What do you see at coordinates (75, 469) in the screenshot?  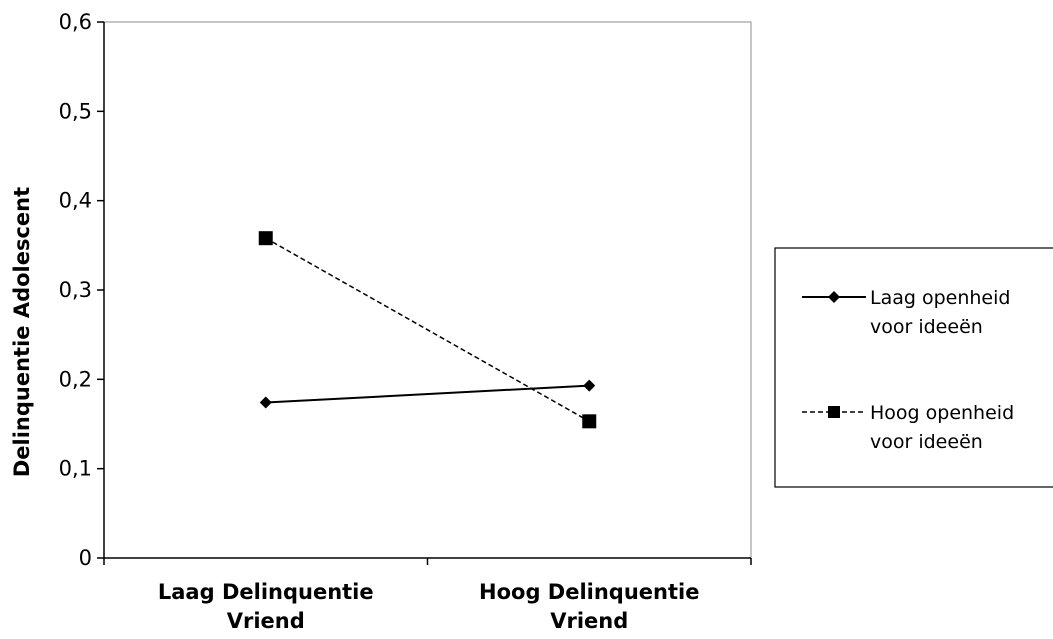 I see `y-tick-label: 0,1` at bounding box center [75, 469].